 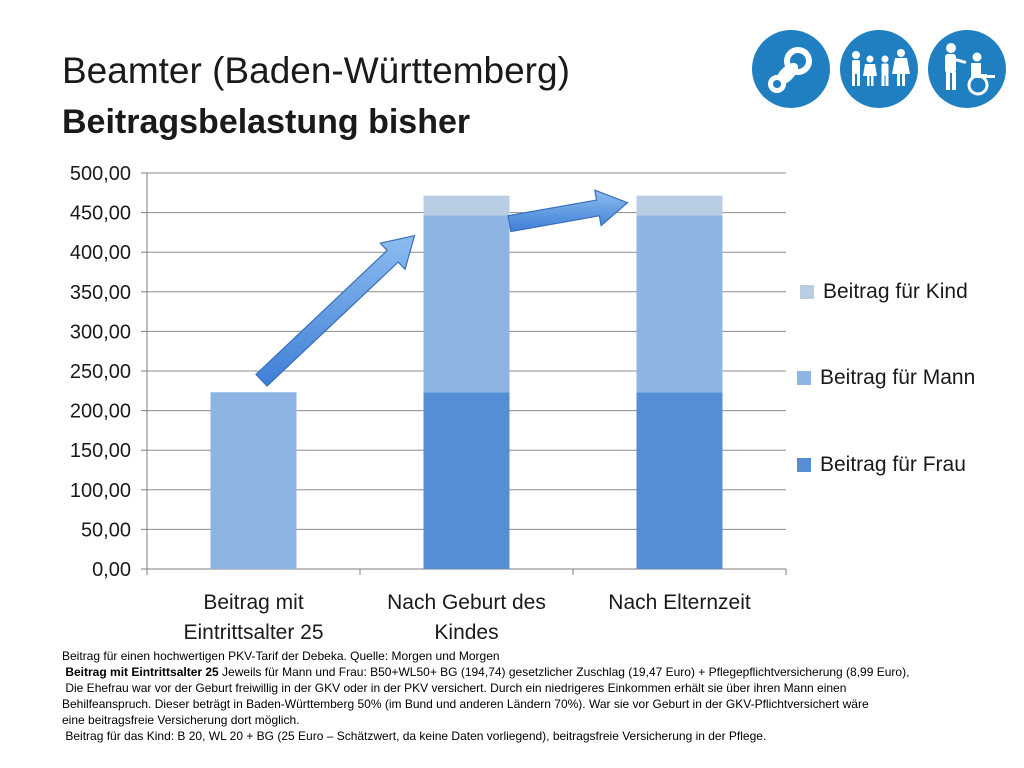 What do you see at coordinates (100, 332) in the screenshot?
I see `y-tick-label: 300,00` at bounding box center [100, 332].